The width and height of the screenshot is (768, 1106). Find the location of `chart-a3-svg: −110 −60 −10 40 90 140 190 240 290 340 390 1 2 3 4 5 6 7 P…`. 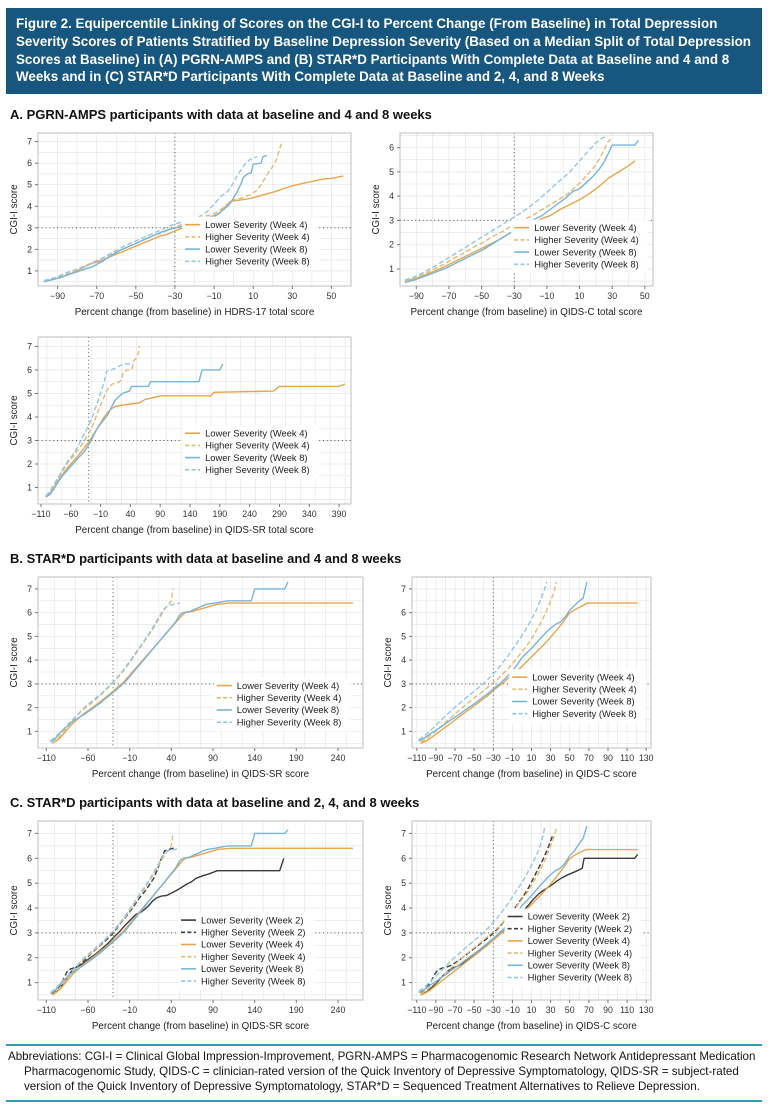

chart-a3-svg: −110 −60 −10 40 90 140 190 240 290 340 390 1 2 3 4 5 6 7 P… is located at coordinates (180, 436).